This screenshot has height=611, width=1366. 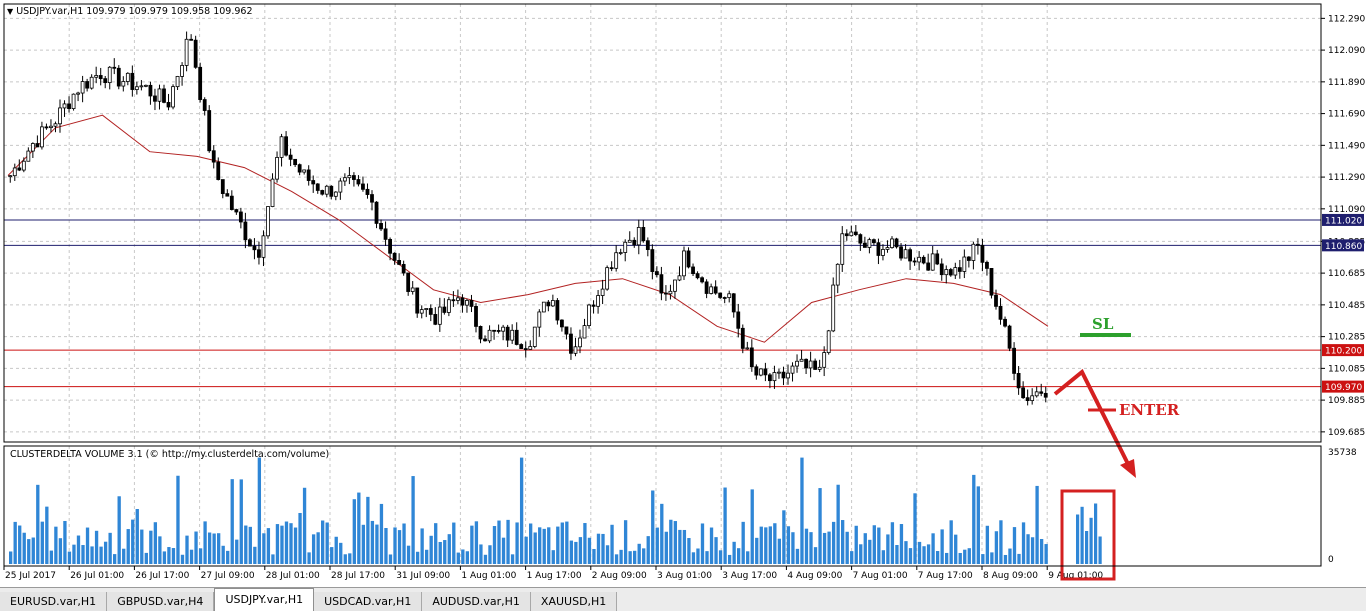 What do you see at coordinates (50, 11) in the screenshot?
I see `chart-symbol: USDJPY.var,H1` at bounding box center [50, 11].